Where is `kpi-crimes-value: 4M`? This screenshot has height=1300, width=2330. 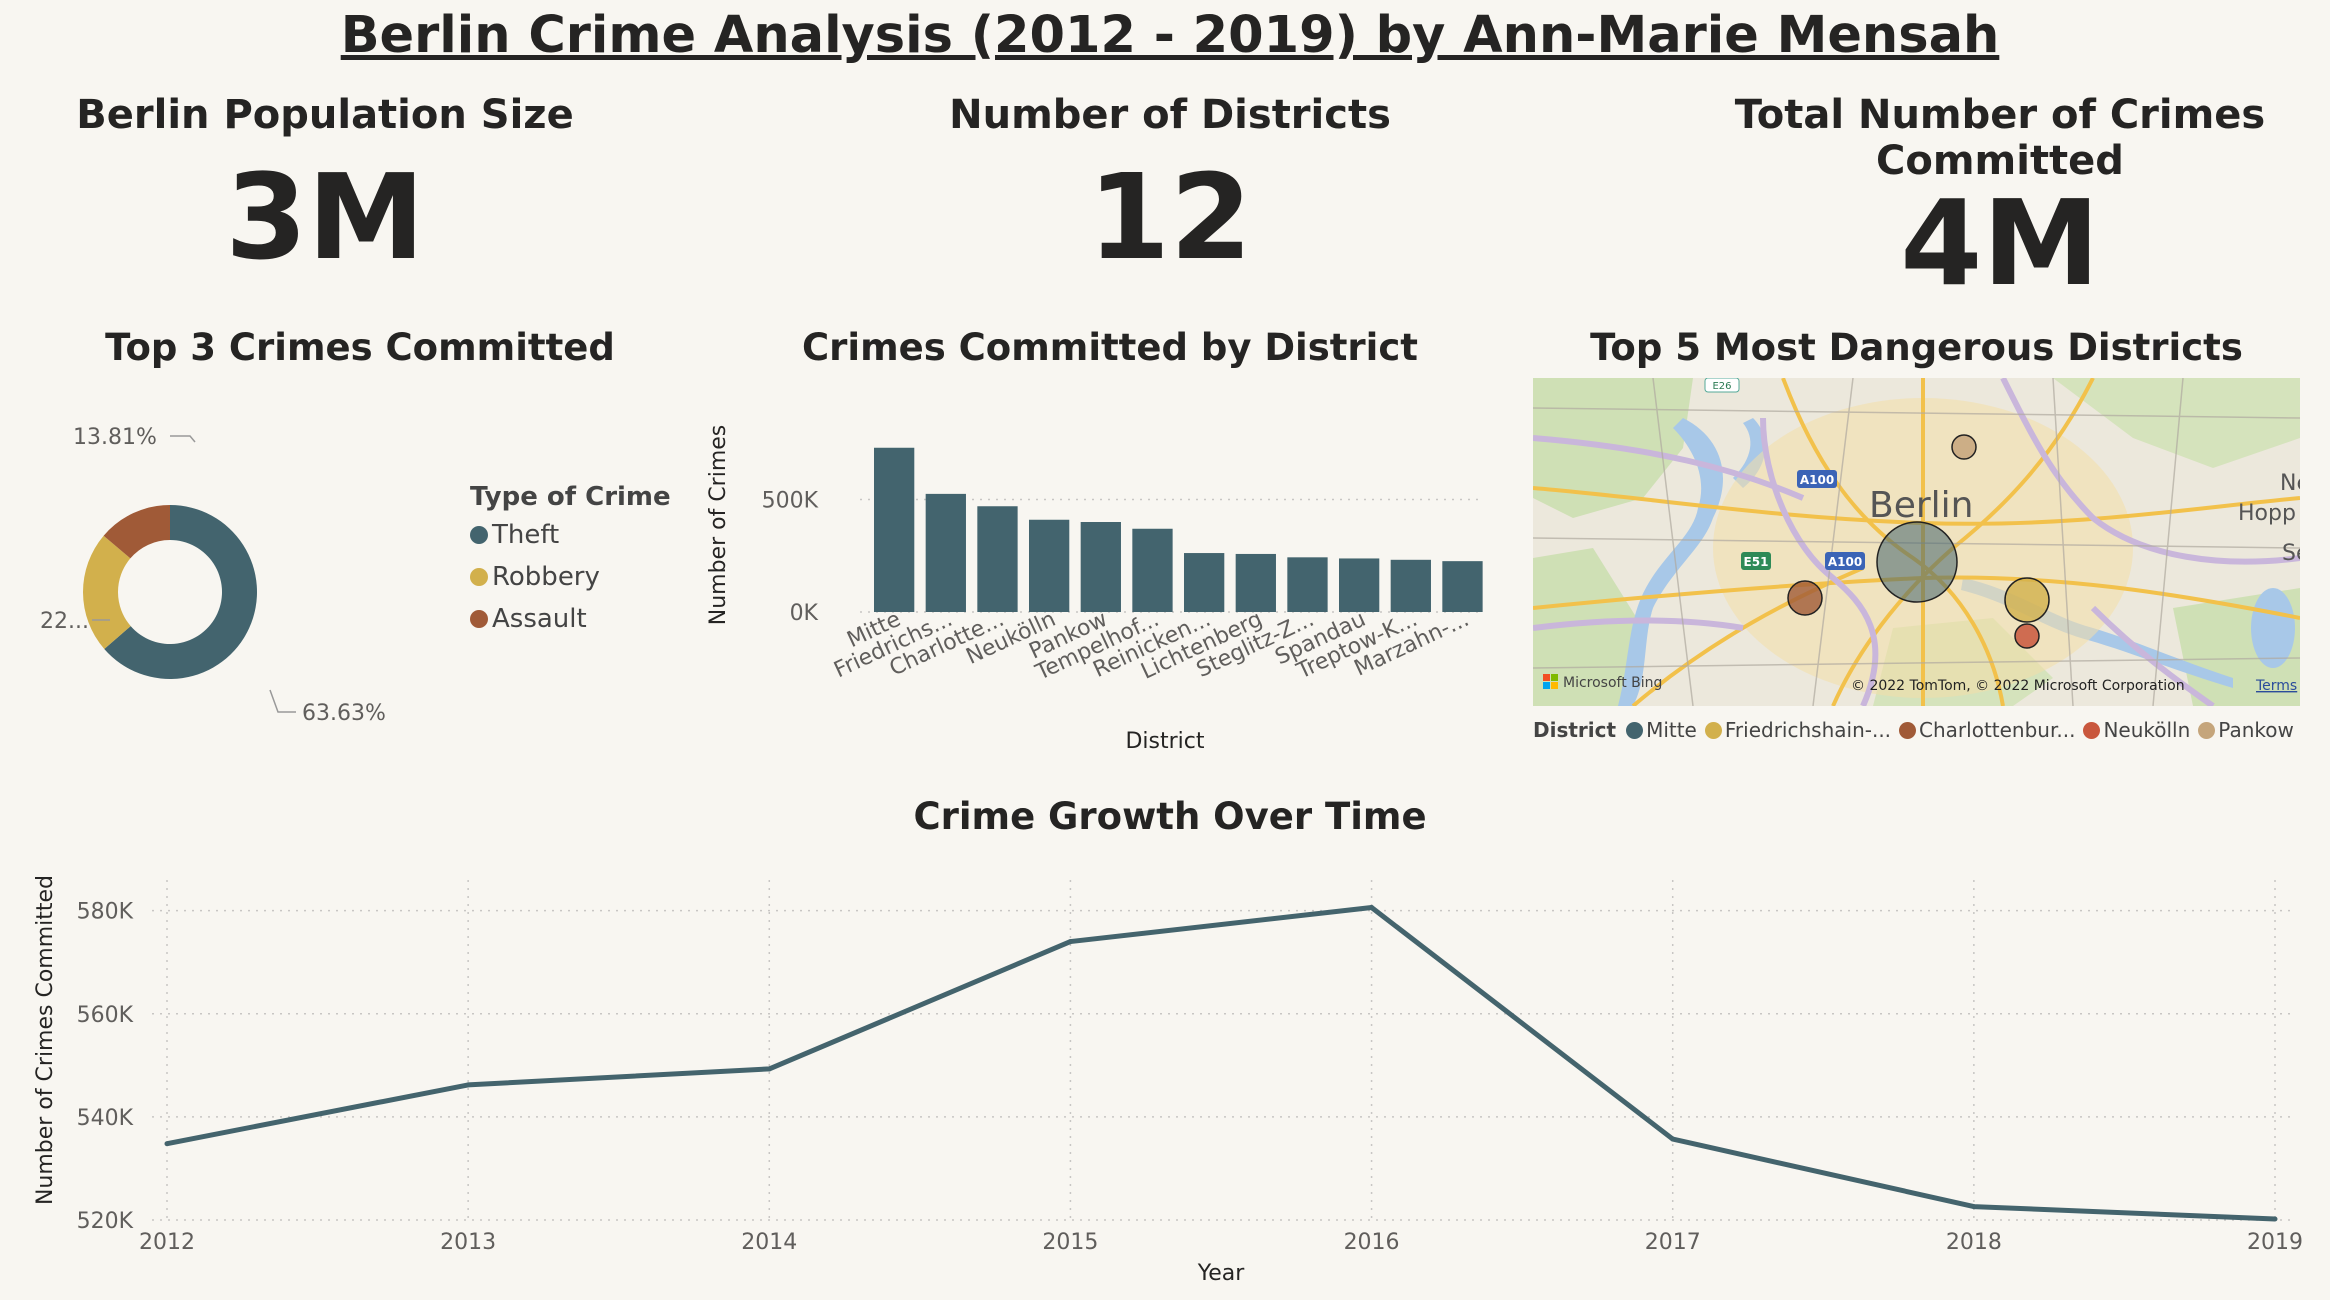 kpi-crimes-value: 4M is located at coordinates (2000, 243).